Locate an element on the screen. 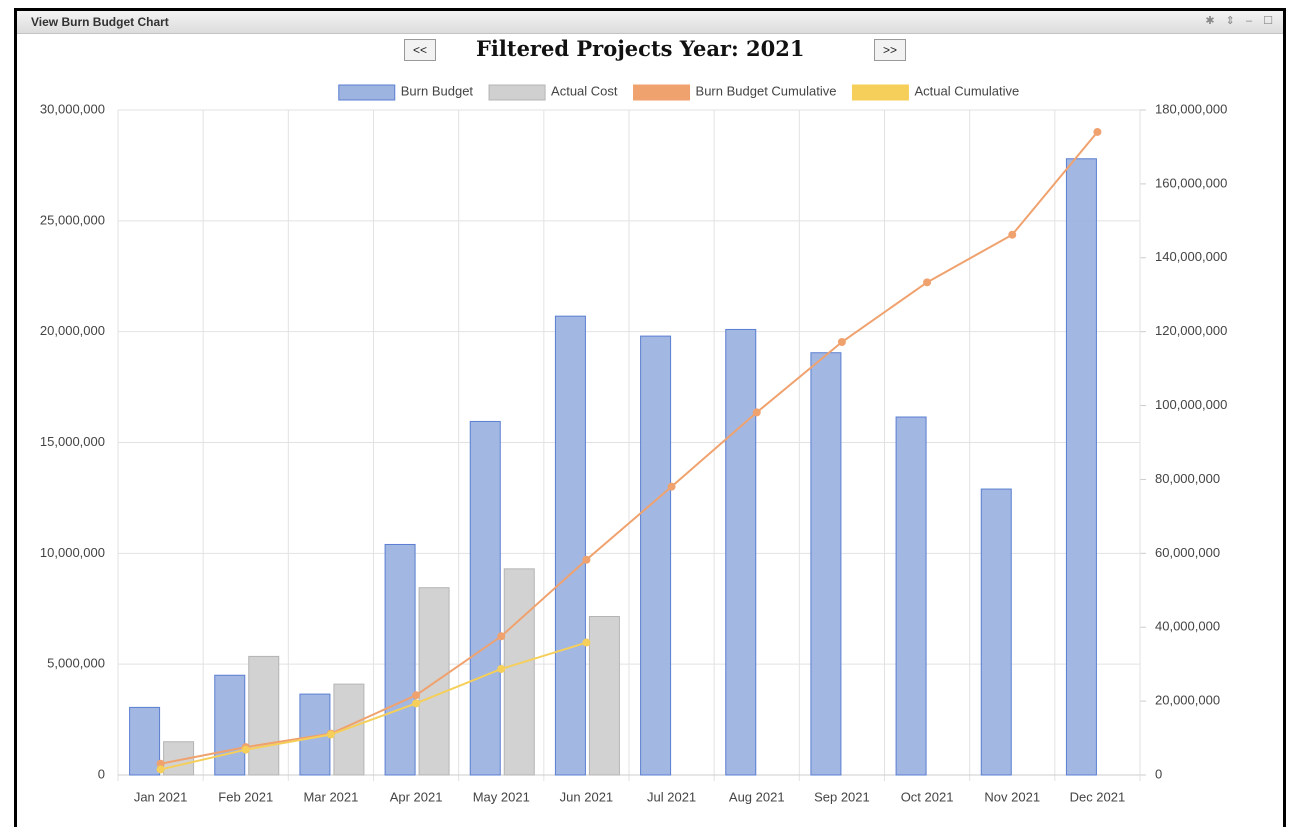 Image resolution: width=1289 pixels, height=829 pixels. panel-icons: ✱ ⇕ – ☐ is located at coordinates (1241, 21).